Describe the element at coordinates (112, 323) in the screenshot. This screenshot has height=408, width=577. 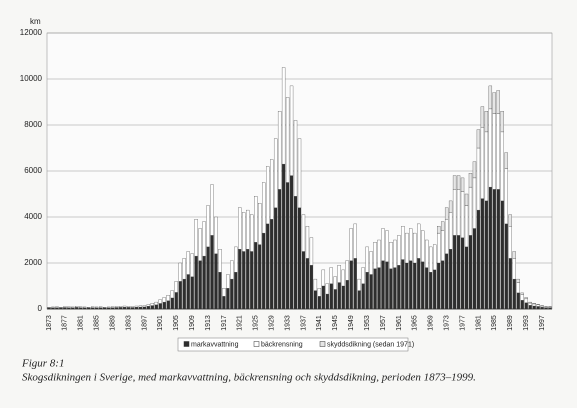
I see `x-tick-label: 1889` at that location.